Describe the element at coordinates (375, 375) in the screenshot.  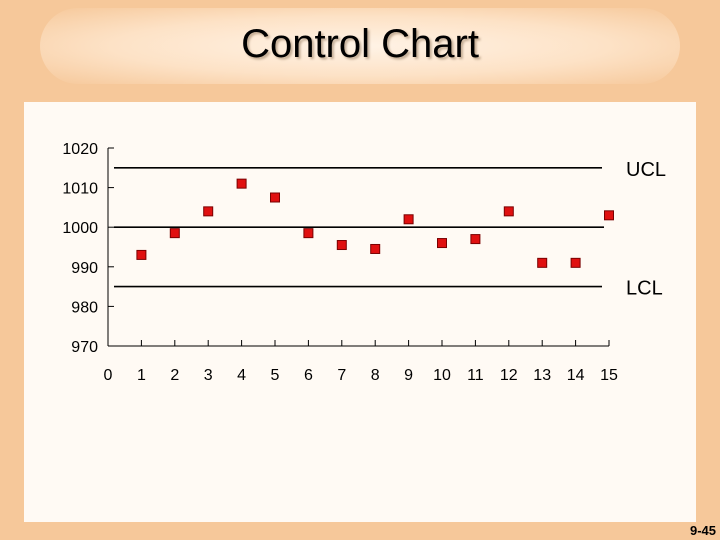
I see `x-tick-label: 8` at that location.